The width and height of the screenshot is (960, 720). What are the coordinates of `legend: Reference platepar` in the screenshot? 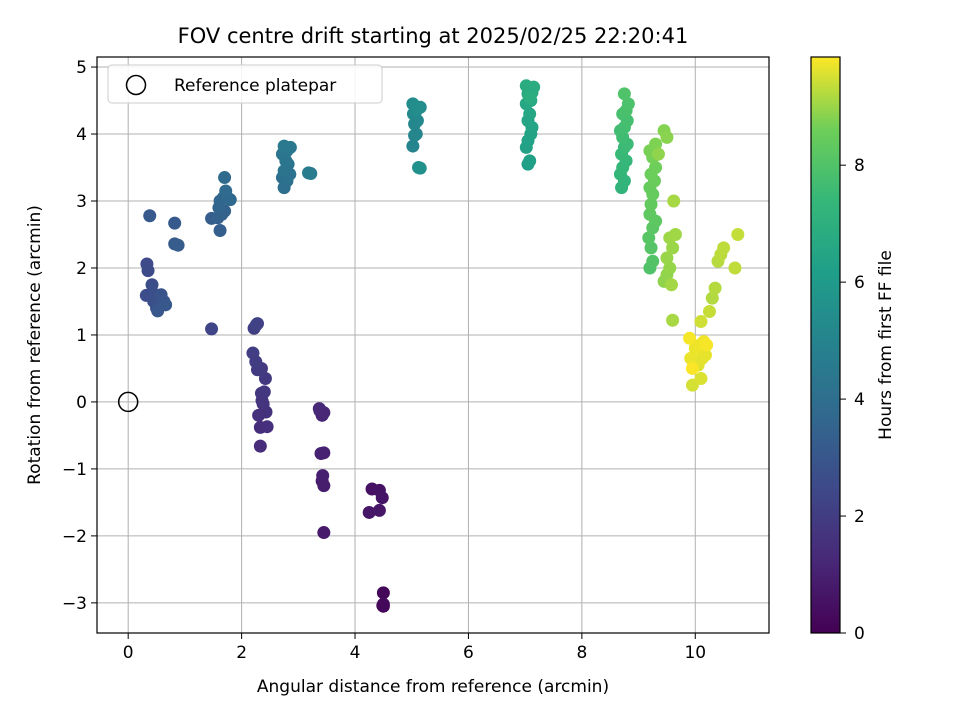 It's located at (245, 84).